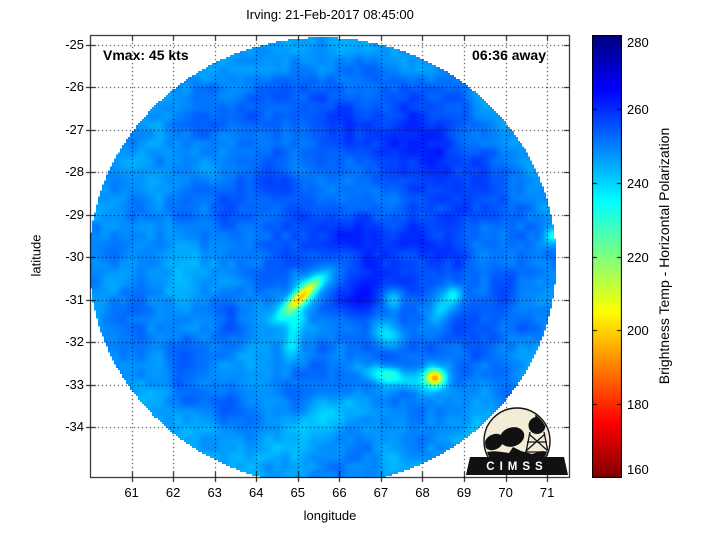 The height and width of the screenshot is (540, 720). I want to click on vmax-annotation: Vmax: 45 kts, so click(146, 55).